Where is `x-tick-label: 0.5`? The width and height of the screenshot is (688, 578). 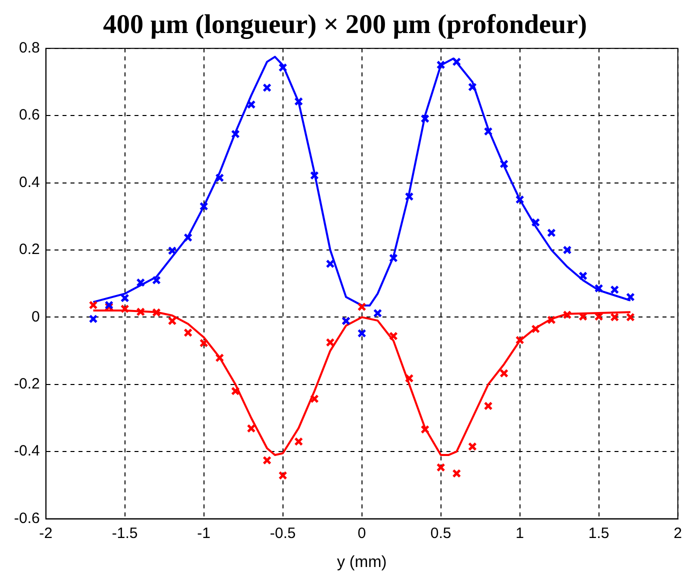
x-tick-label: 0.5 is located at coordinates (441, 533).